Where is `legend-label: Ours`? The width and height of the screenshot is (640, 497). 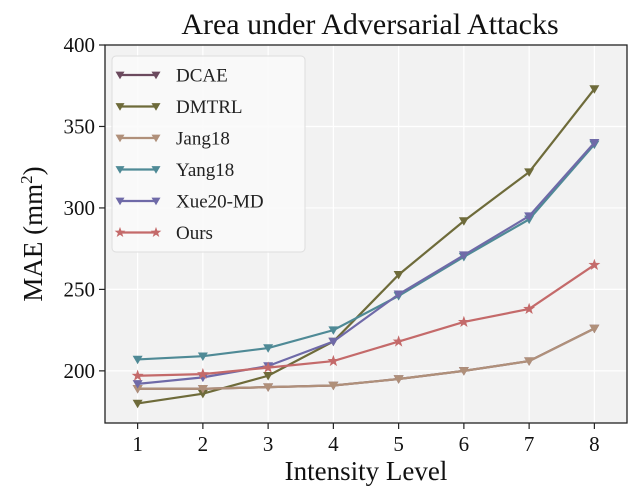
legend-label: Ours is located at coordinates (194, 233).